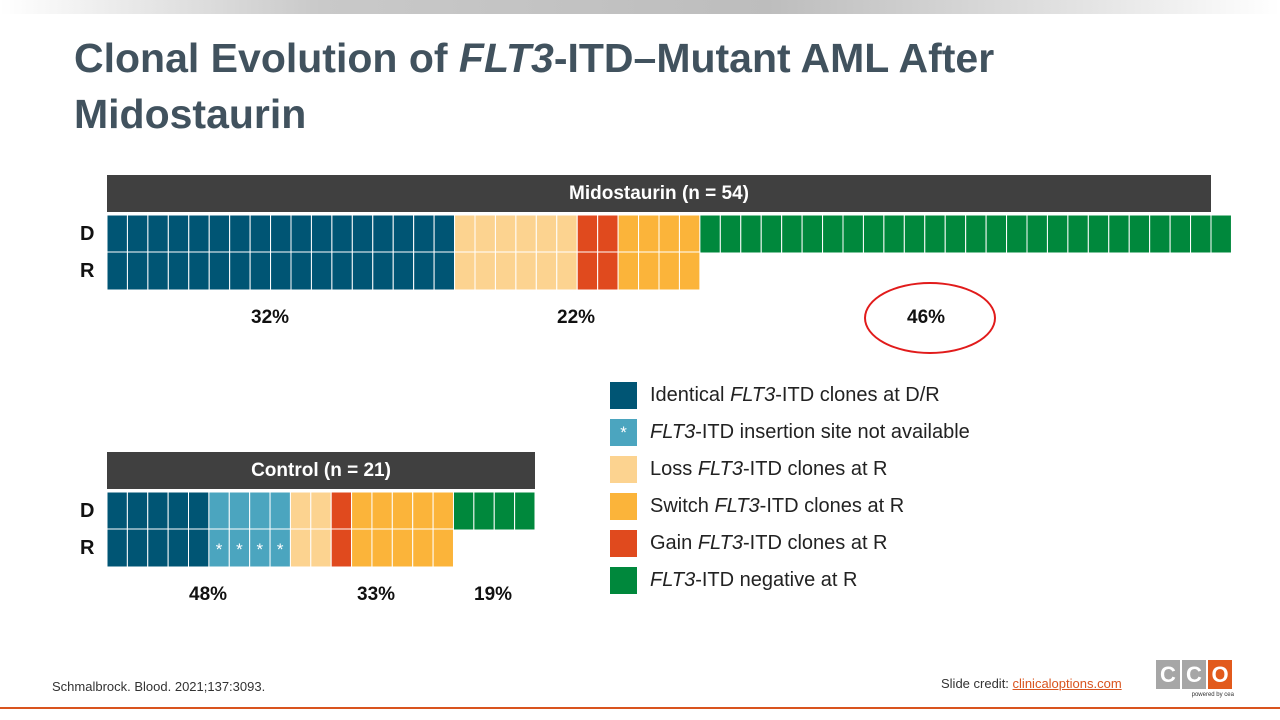 Image resolution: width=1280 pixels, height=720 pixels. I want to click on midostaurin-row-label-d: D, so click(87, 234).